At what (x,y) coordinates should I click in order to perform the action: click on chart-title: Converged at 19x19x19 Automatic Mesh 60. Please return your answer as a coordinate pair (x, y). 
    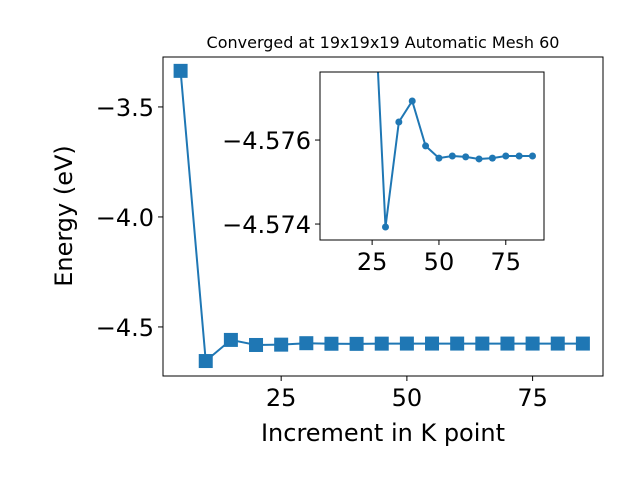
    Looking at the image, I should click on (383, 42).